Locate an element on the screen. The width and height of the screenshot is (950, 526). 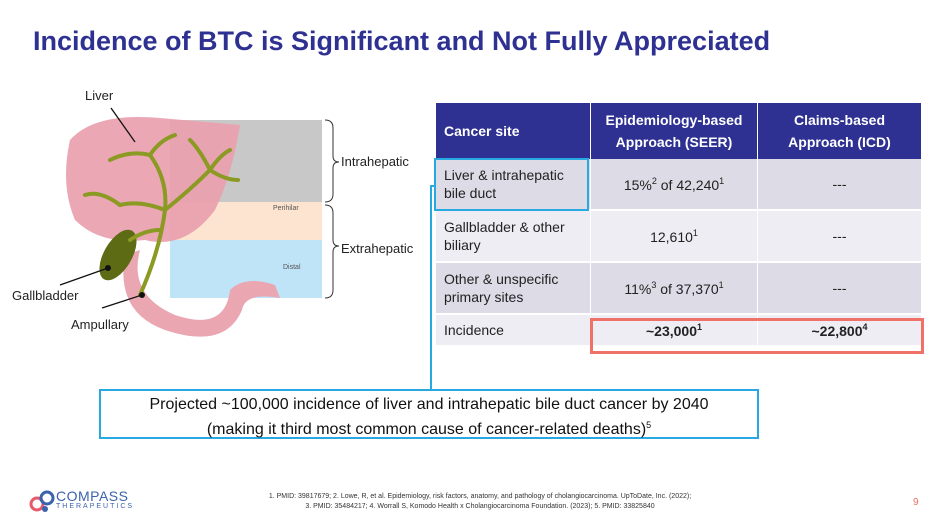
cell-seer: 12,6101 is located at coordinates (674, 236).